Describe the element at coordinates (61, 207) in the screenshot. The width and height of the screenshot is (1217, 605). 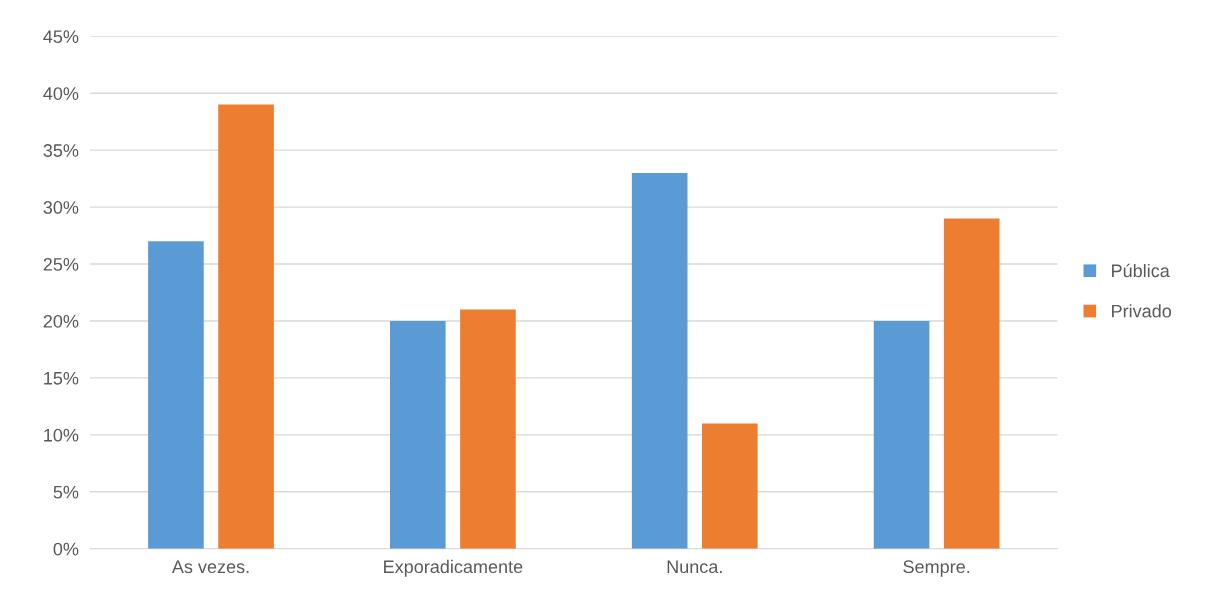
I see `y-tick-label: 30%` at that location.